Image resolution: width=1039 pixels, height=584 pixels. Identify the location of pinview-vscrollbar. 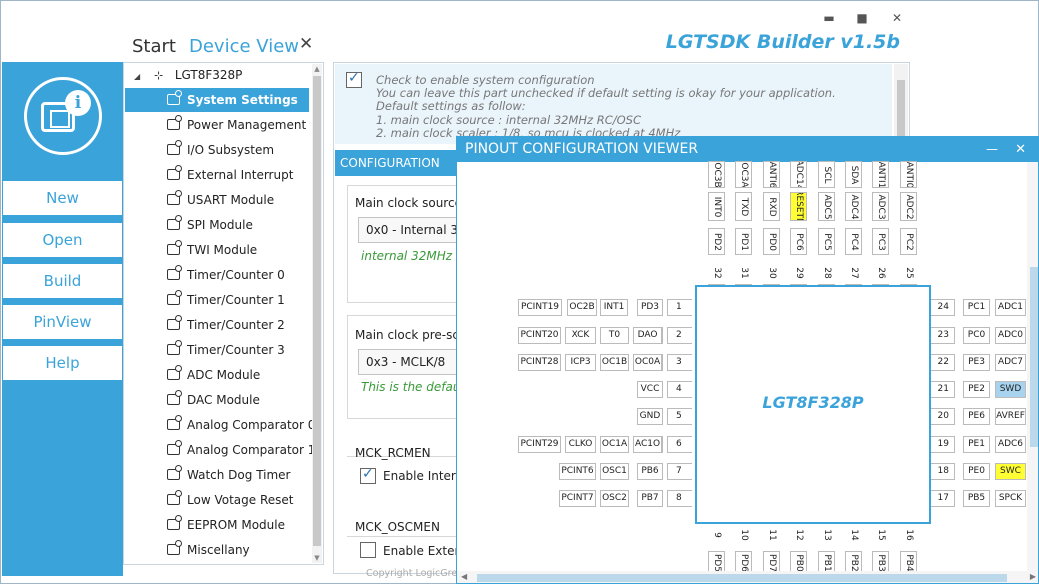
(1032, 366).